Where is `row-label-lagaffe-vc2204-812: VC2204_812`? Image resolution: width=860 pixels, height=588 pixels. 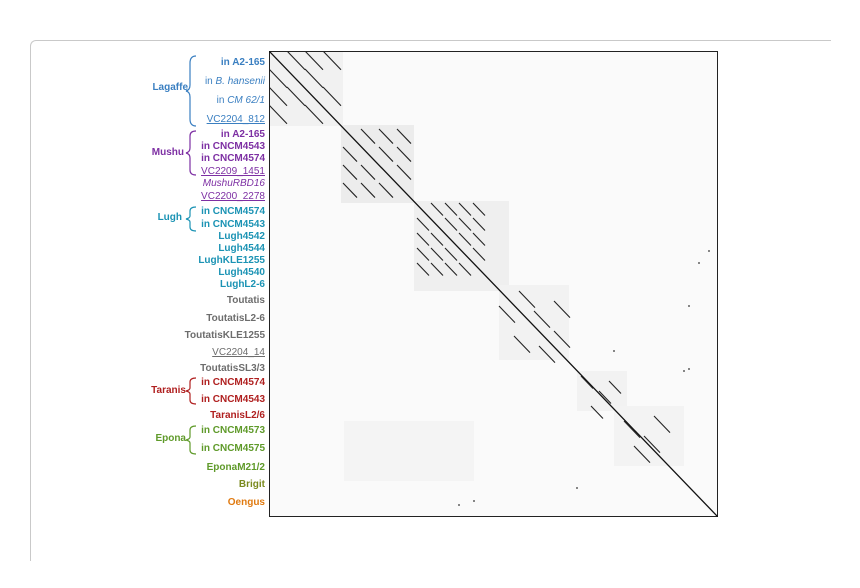
row-label-lagaffe-vc2204-812: VC2204_812 is located at coordinates (235, 119).